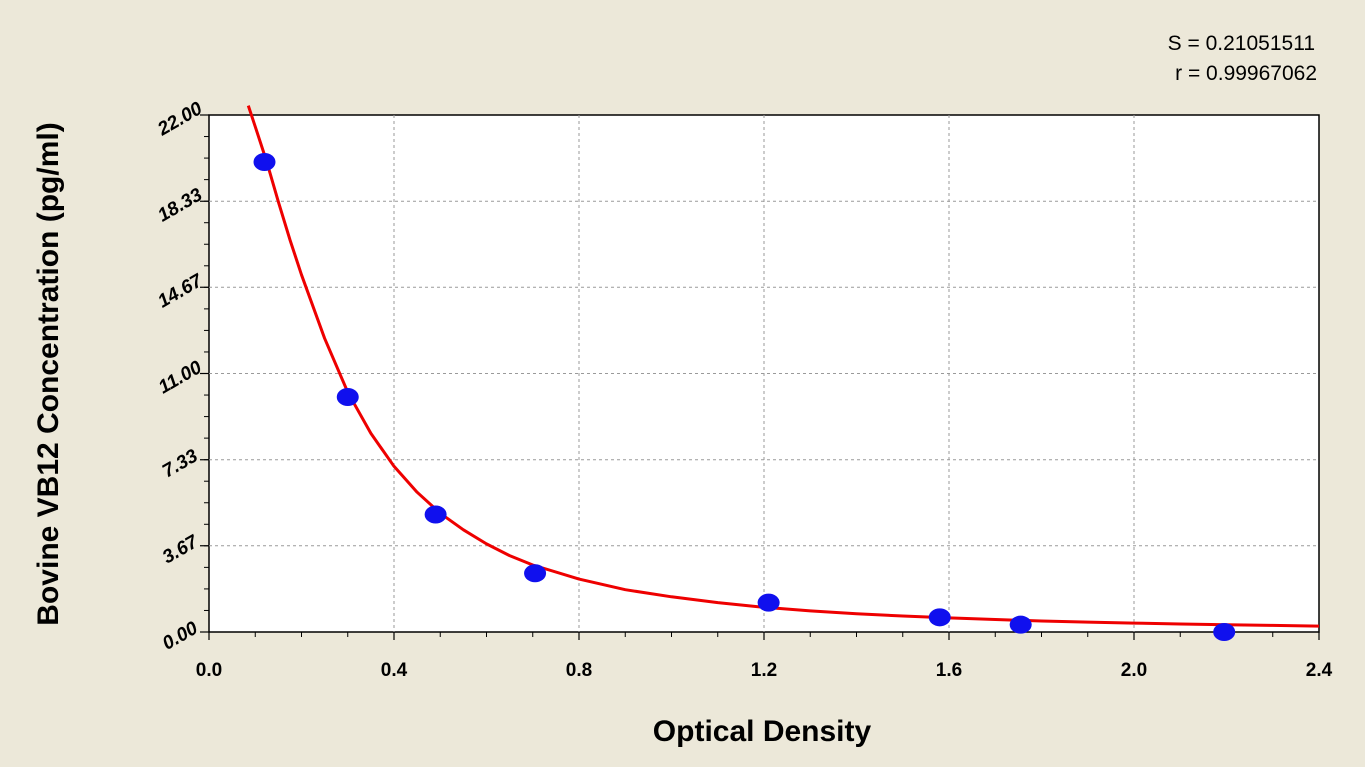 Image resolution: width=1365 pixels, height=767 pixels. Describe the element at coordinates (762, 731) in the screenshot. I see `x-axis-title: Optical Density` at that location.